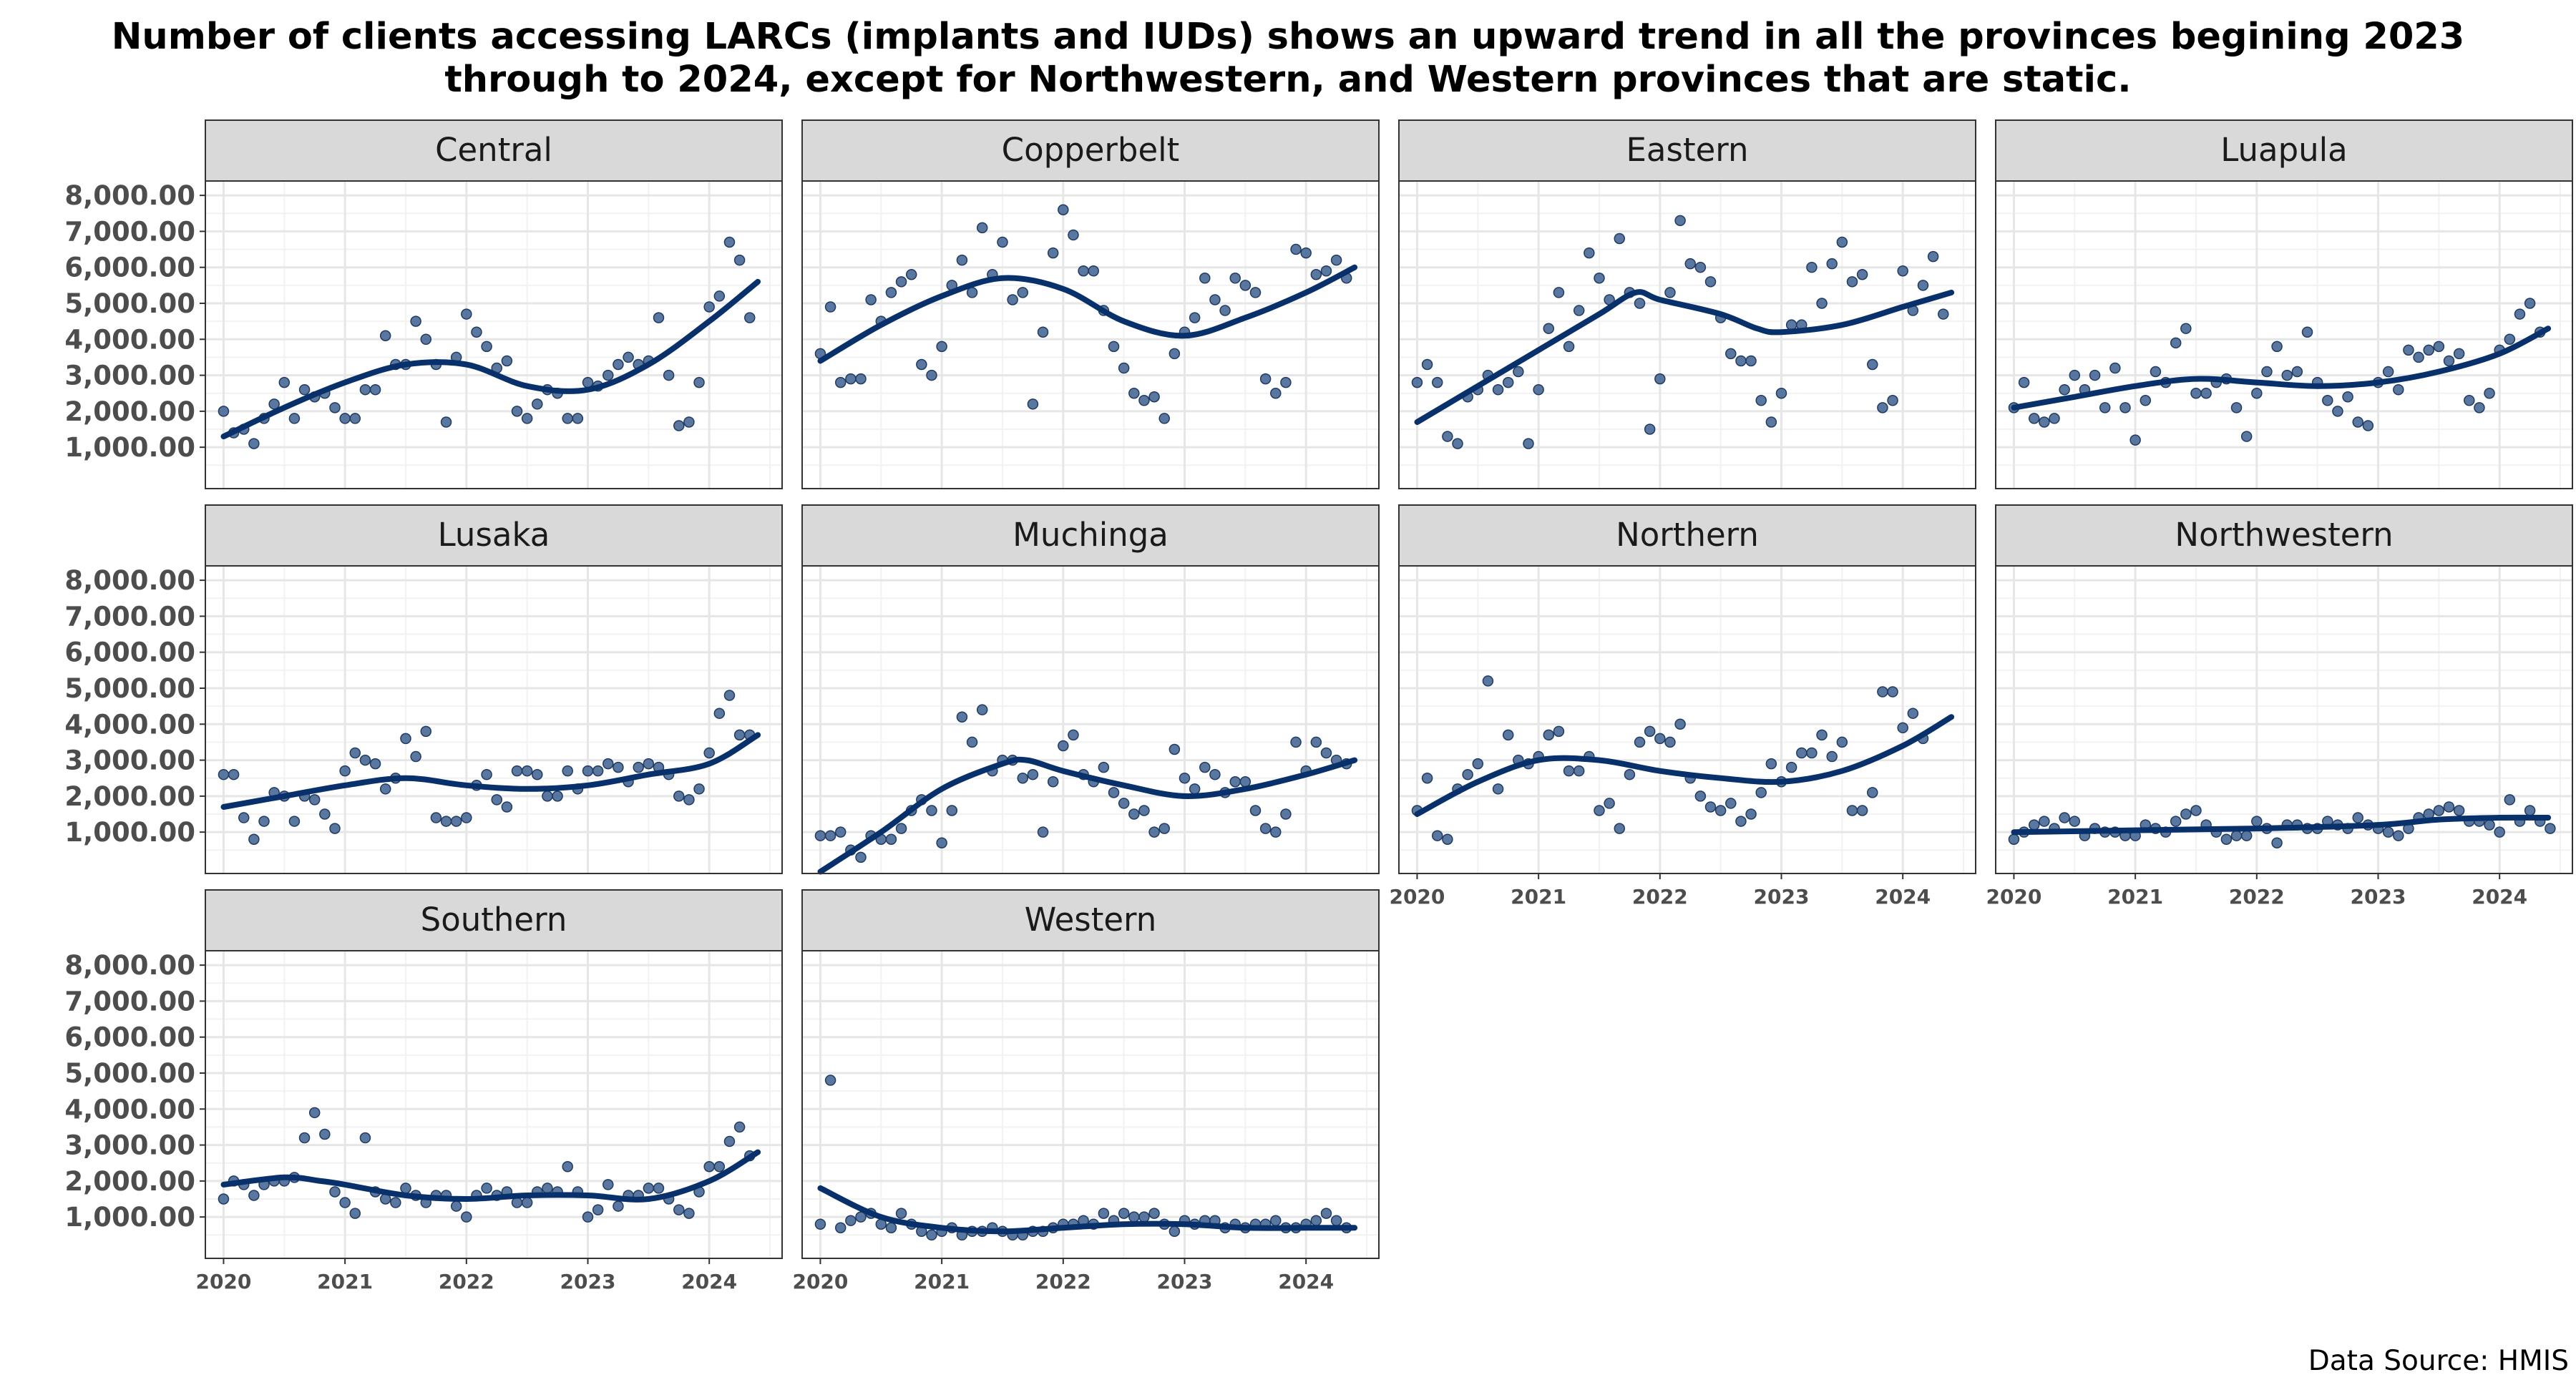 The height and width of the screenshot is (1395, 2576). Describe the element at coordinates (1091, 535) in the screenshot. I see `strip-label: Muchinga` at that location.